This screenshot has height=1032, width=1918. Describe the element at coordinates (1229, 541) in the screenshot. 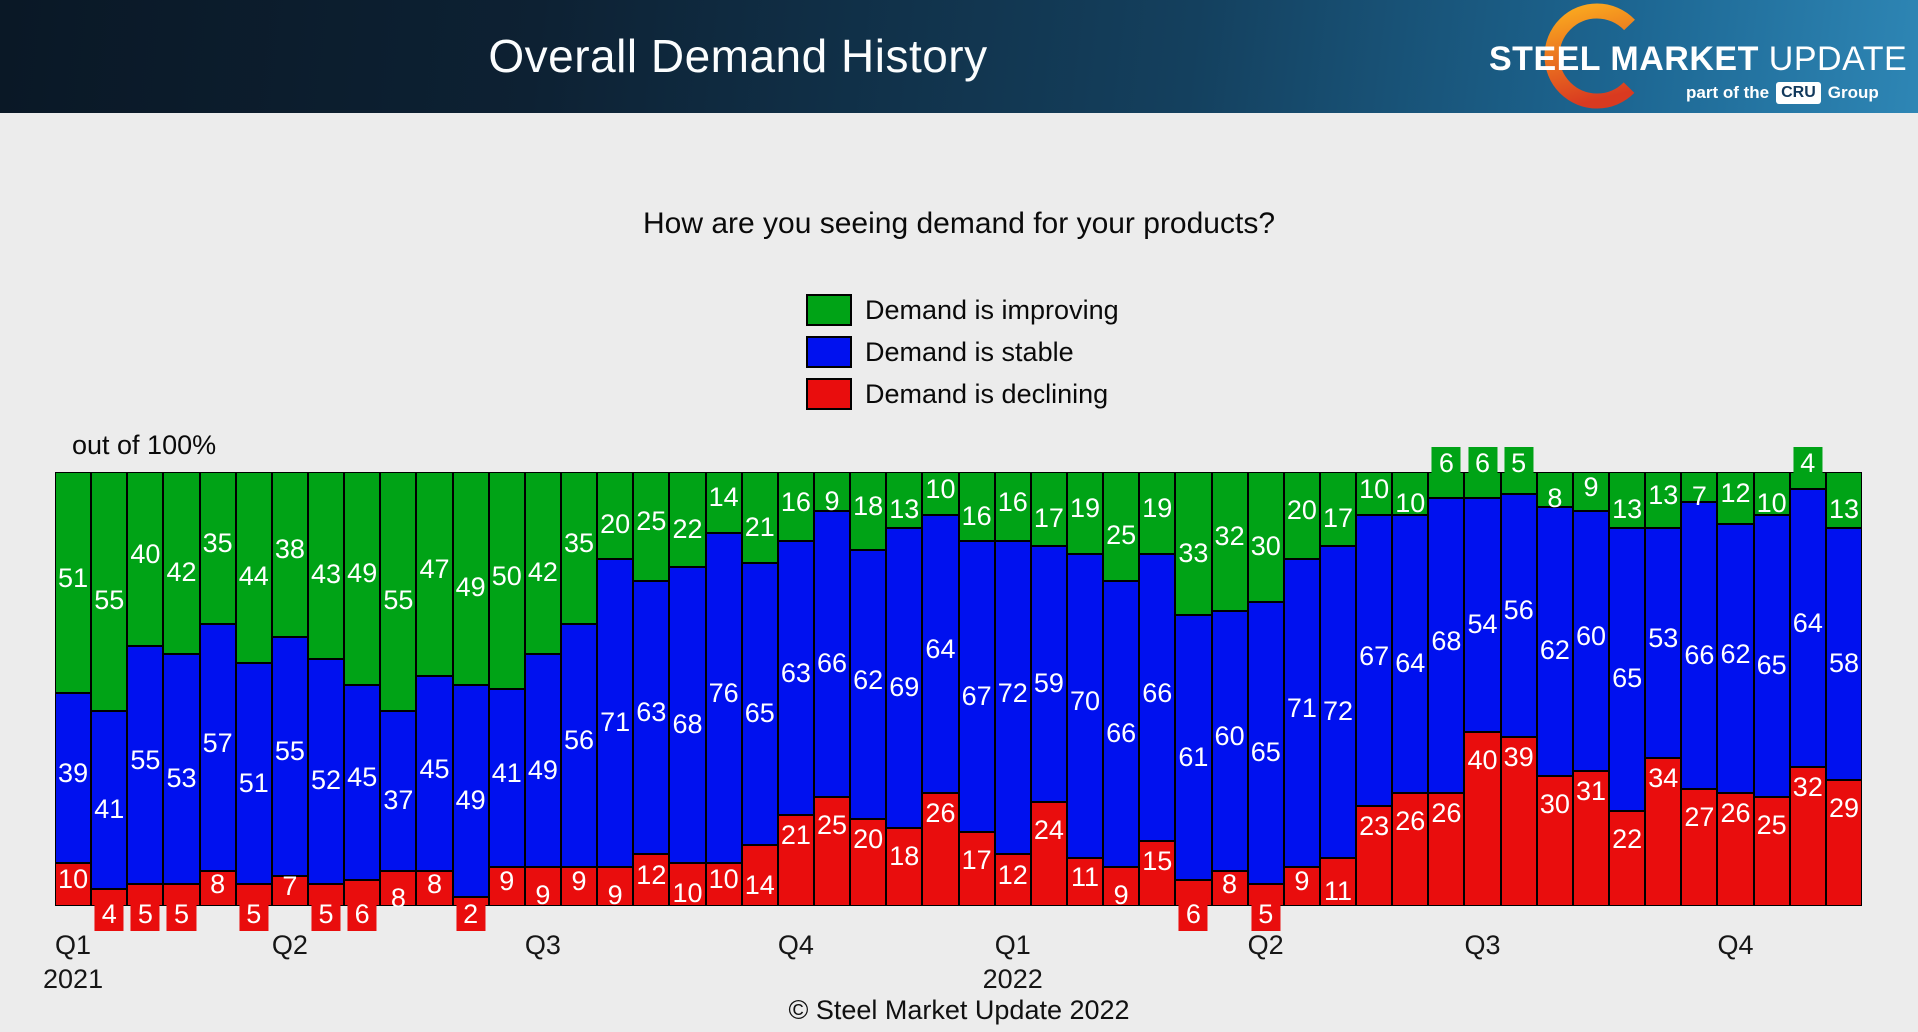

I see `bar-segment-improving: 32` at that location.